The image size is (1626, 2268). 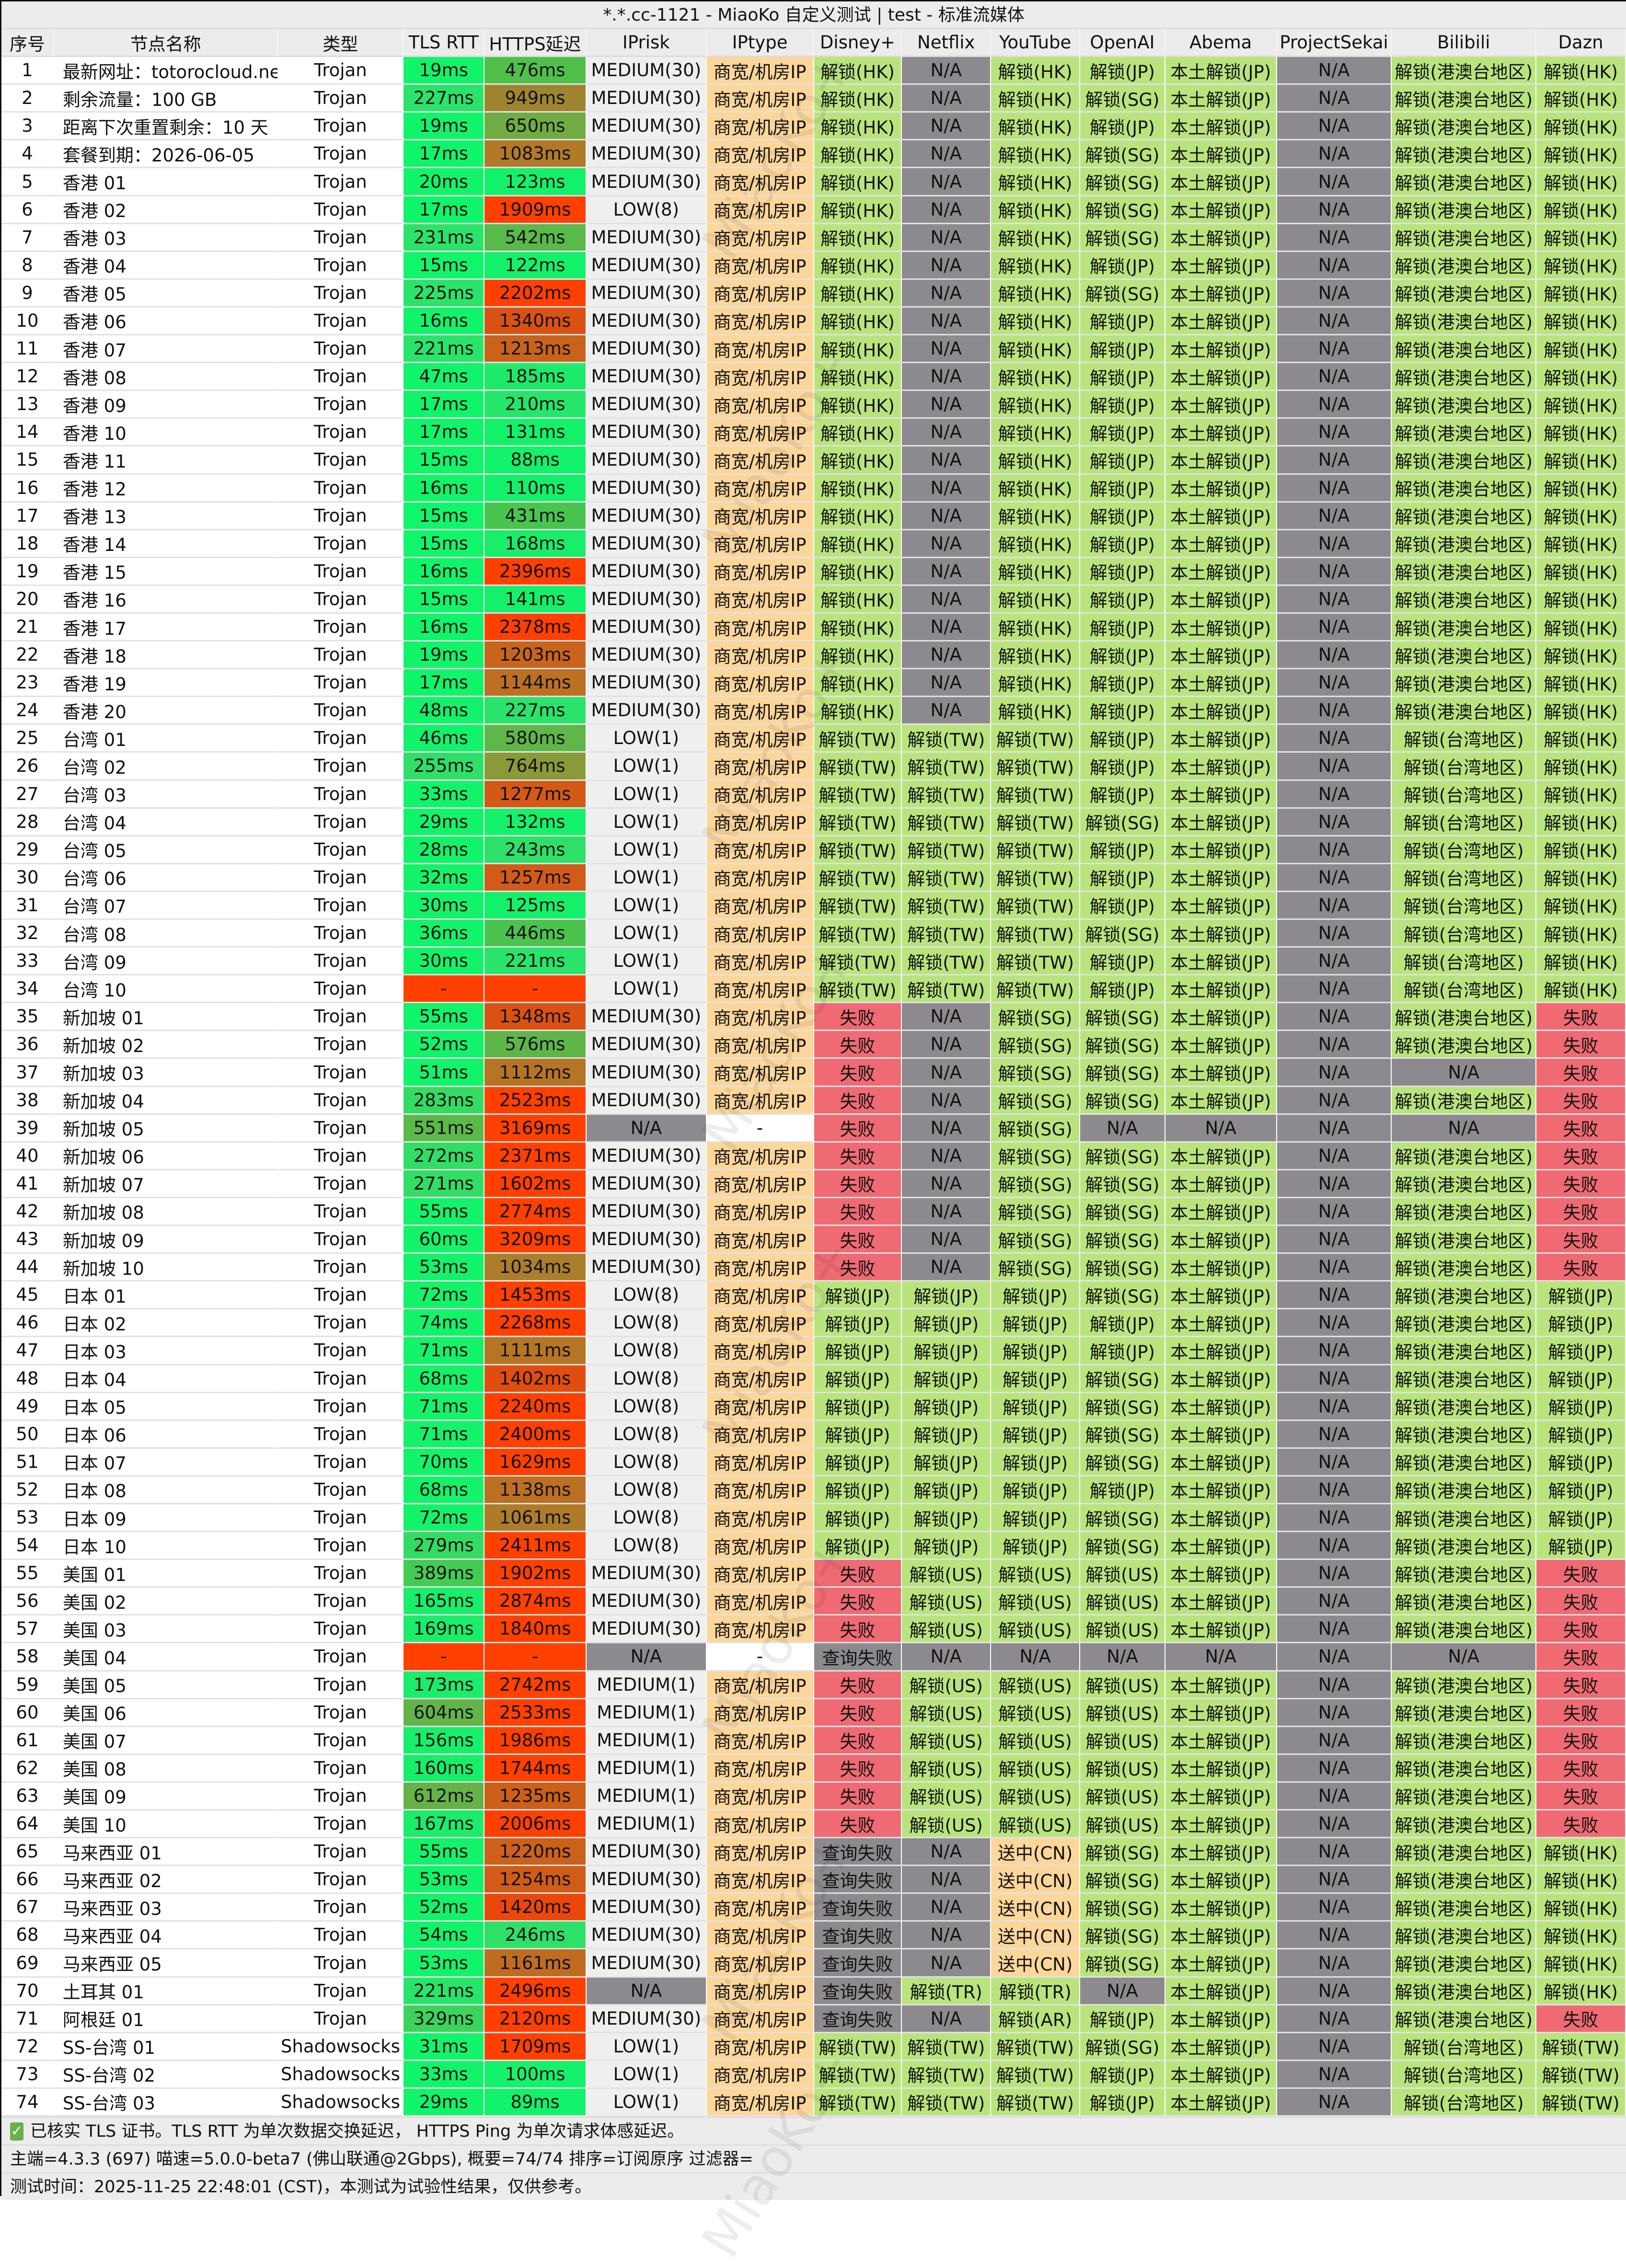 I want to click on cell-dazn: 解锁(HK), so click(x=1581, y=906).